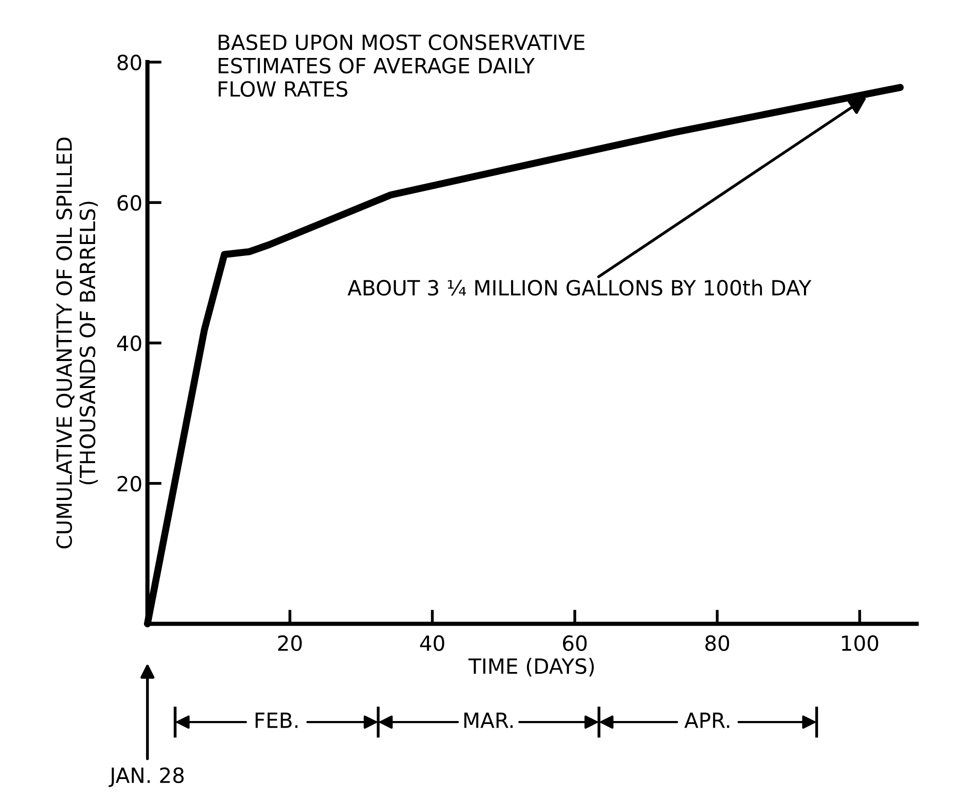 This screenshot has height=807, width=970. Describe the element at coordinates (574, 643) in the screenshot. I see `x-tick-label: 60` at that location.